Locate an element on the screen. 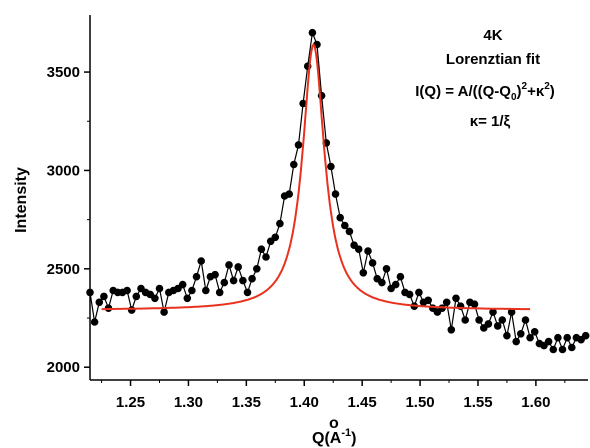  x-axis-title-main: Q( is located at coordinates (321, 438).